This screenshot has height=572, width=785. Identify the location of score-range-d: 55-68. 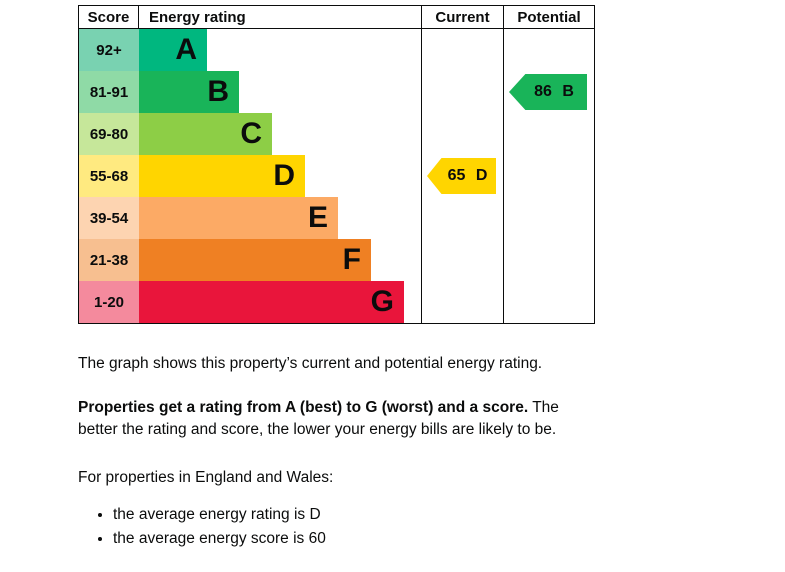
(109, 176).